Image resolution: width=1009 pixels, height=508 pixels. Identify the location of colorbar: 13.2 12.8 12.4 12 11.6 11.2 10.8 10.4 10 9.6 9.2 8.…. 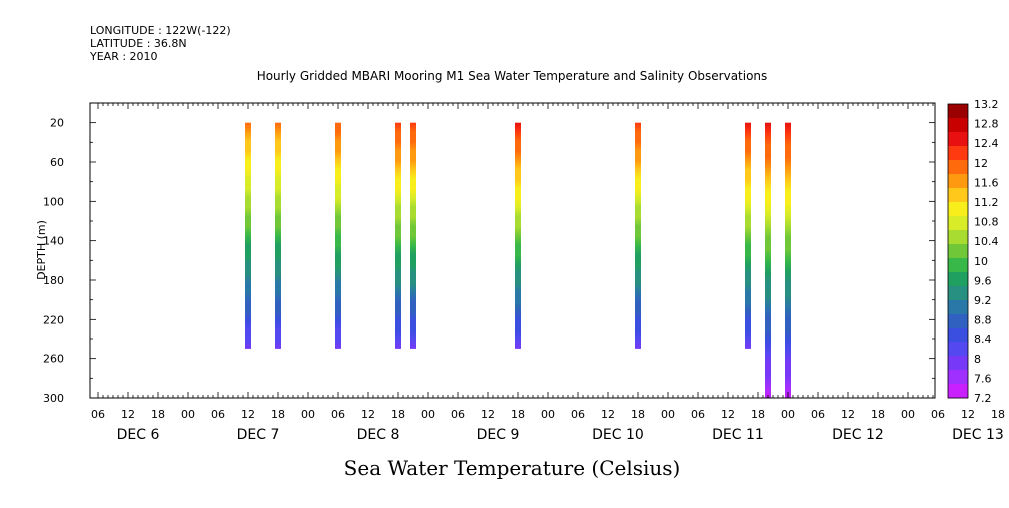
(973, 251).